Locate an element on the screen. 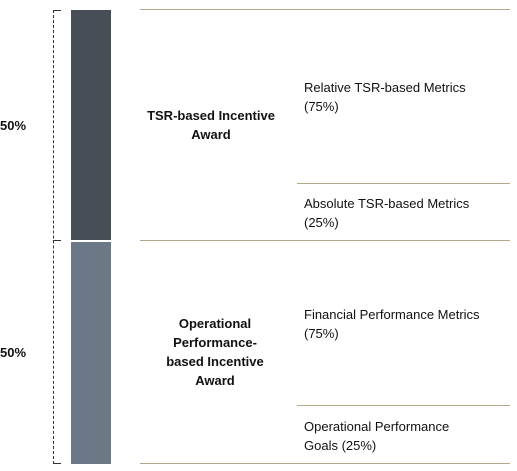  bar-segment-operational is located at coordinates (91, 353).